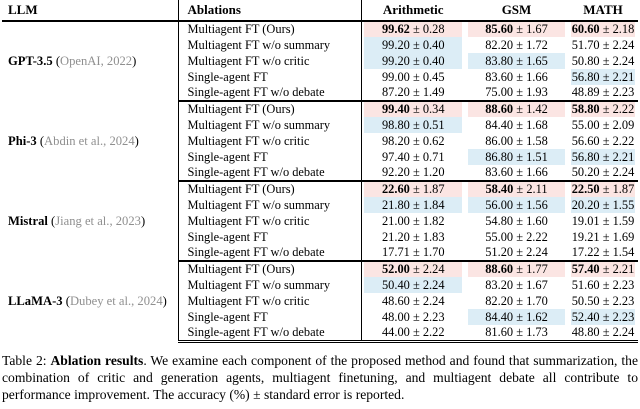  Describe the element at coordinates (395, 172) in the screenshot. I see `score-value: 92.20` at that location.